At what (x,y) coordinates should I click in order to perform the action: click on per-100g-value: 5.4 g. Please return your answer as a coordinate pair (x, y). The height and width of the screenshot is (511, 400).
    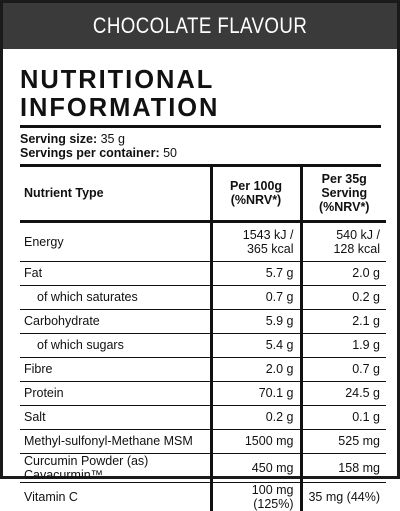
    Looking at the image, I should click on (256, 344).